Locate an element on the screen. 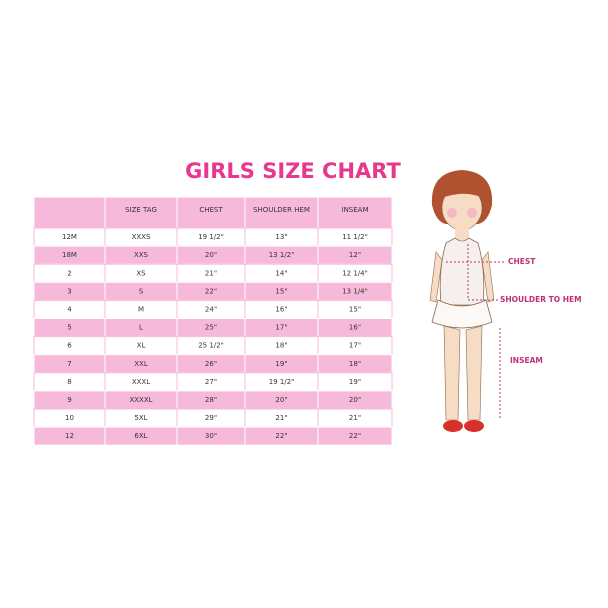 The image size is (608, 608). cell-text: S is located at coordinates (141, 291).